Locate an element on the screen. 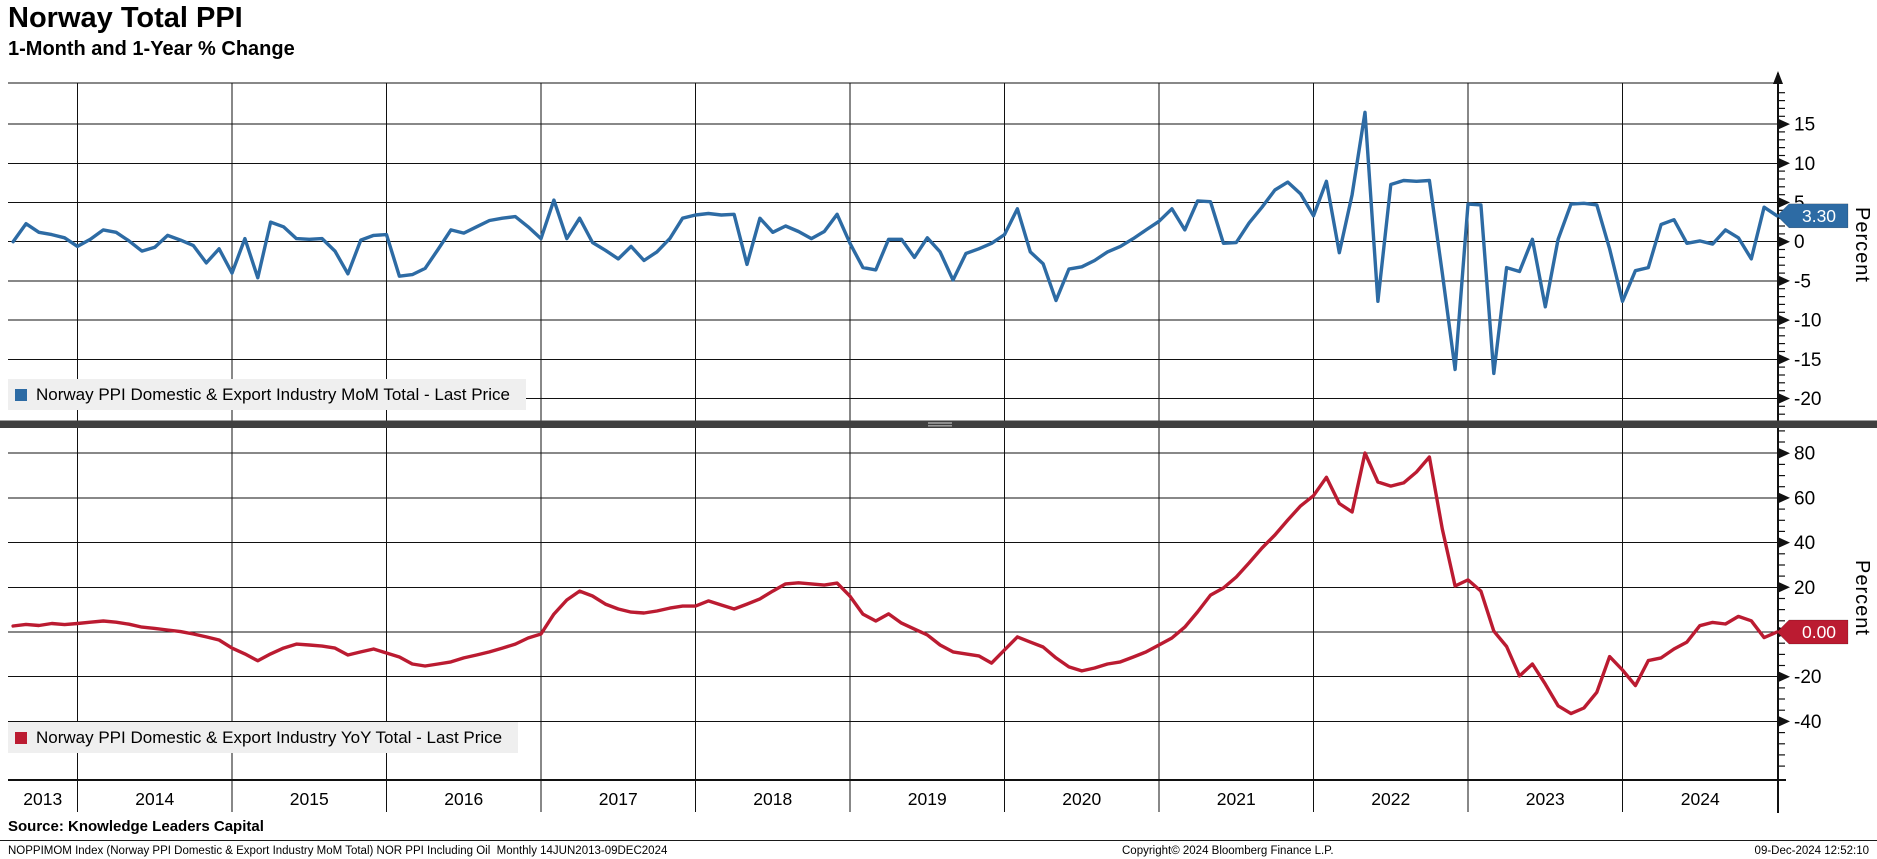 This screenshot has height=859, width=1877. footer-divider is located at coordinates (938, 840).